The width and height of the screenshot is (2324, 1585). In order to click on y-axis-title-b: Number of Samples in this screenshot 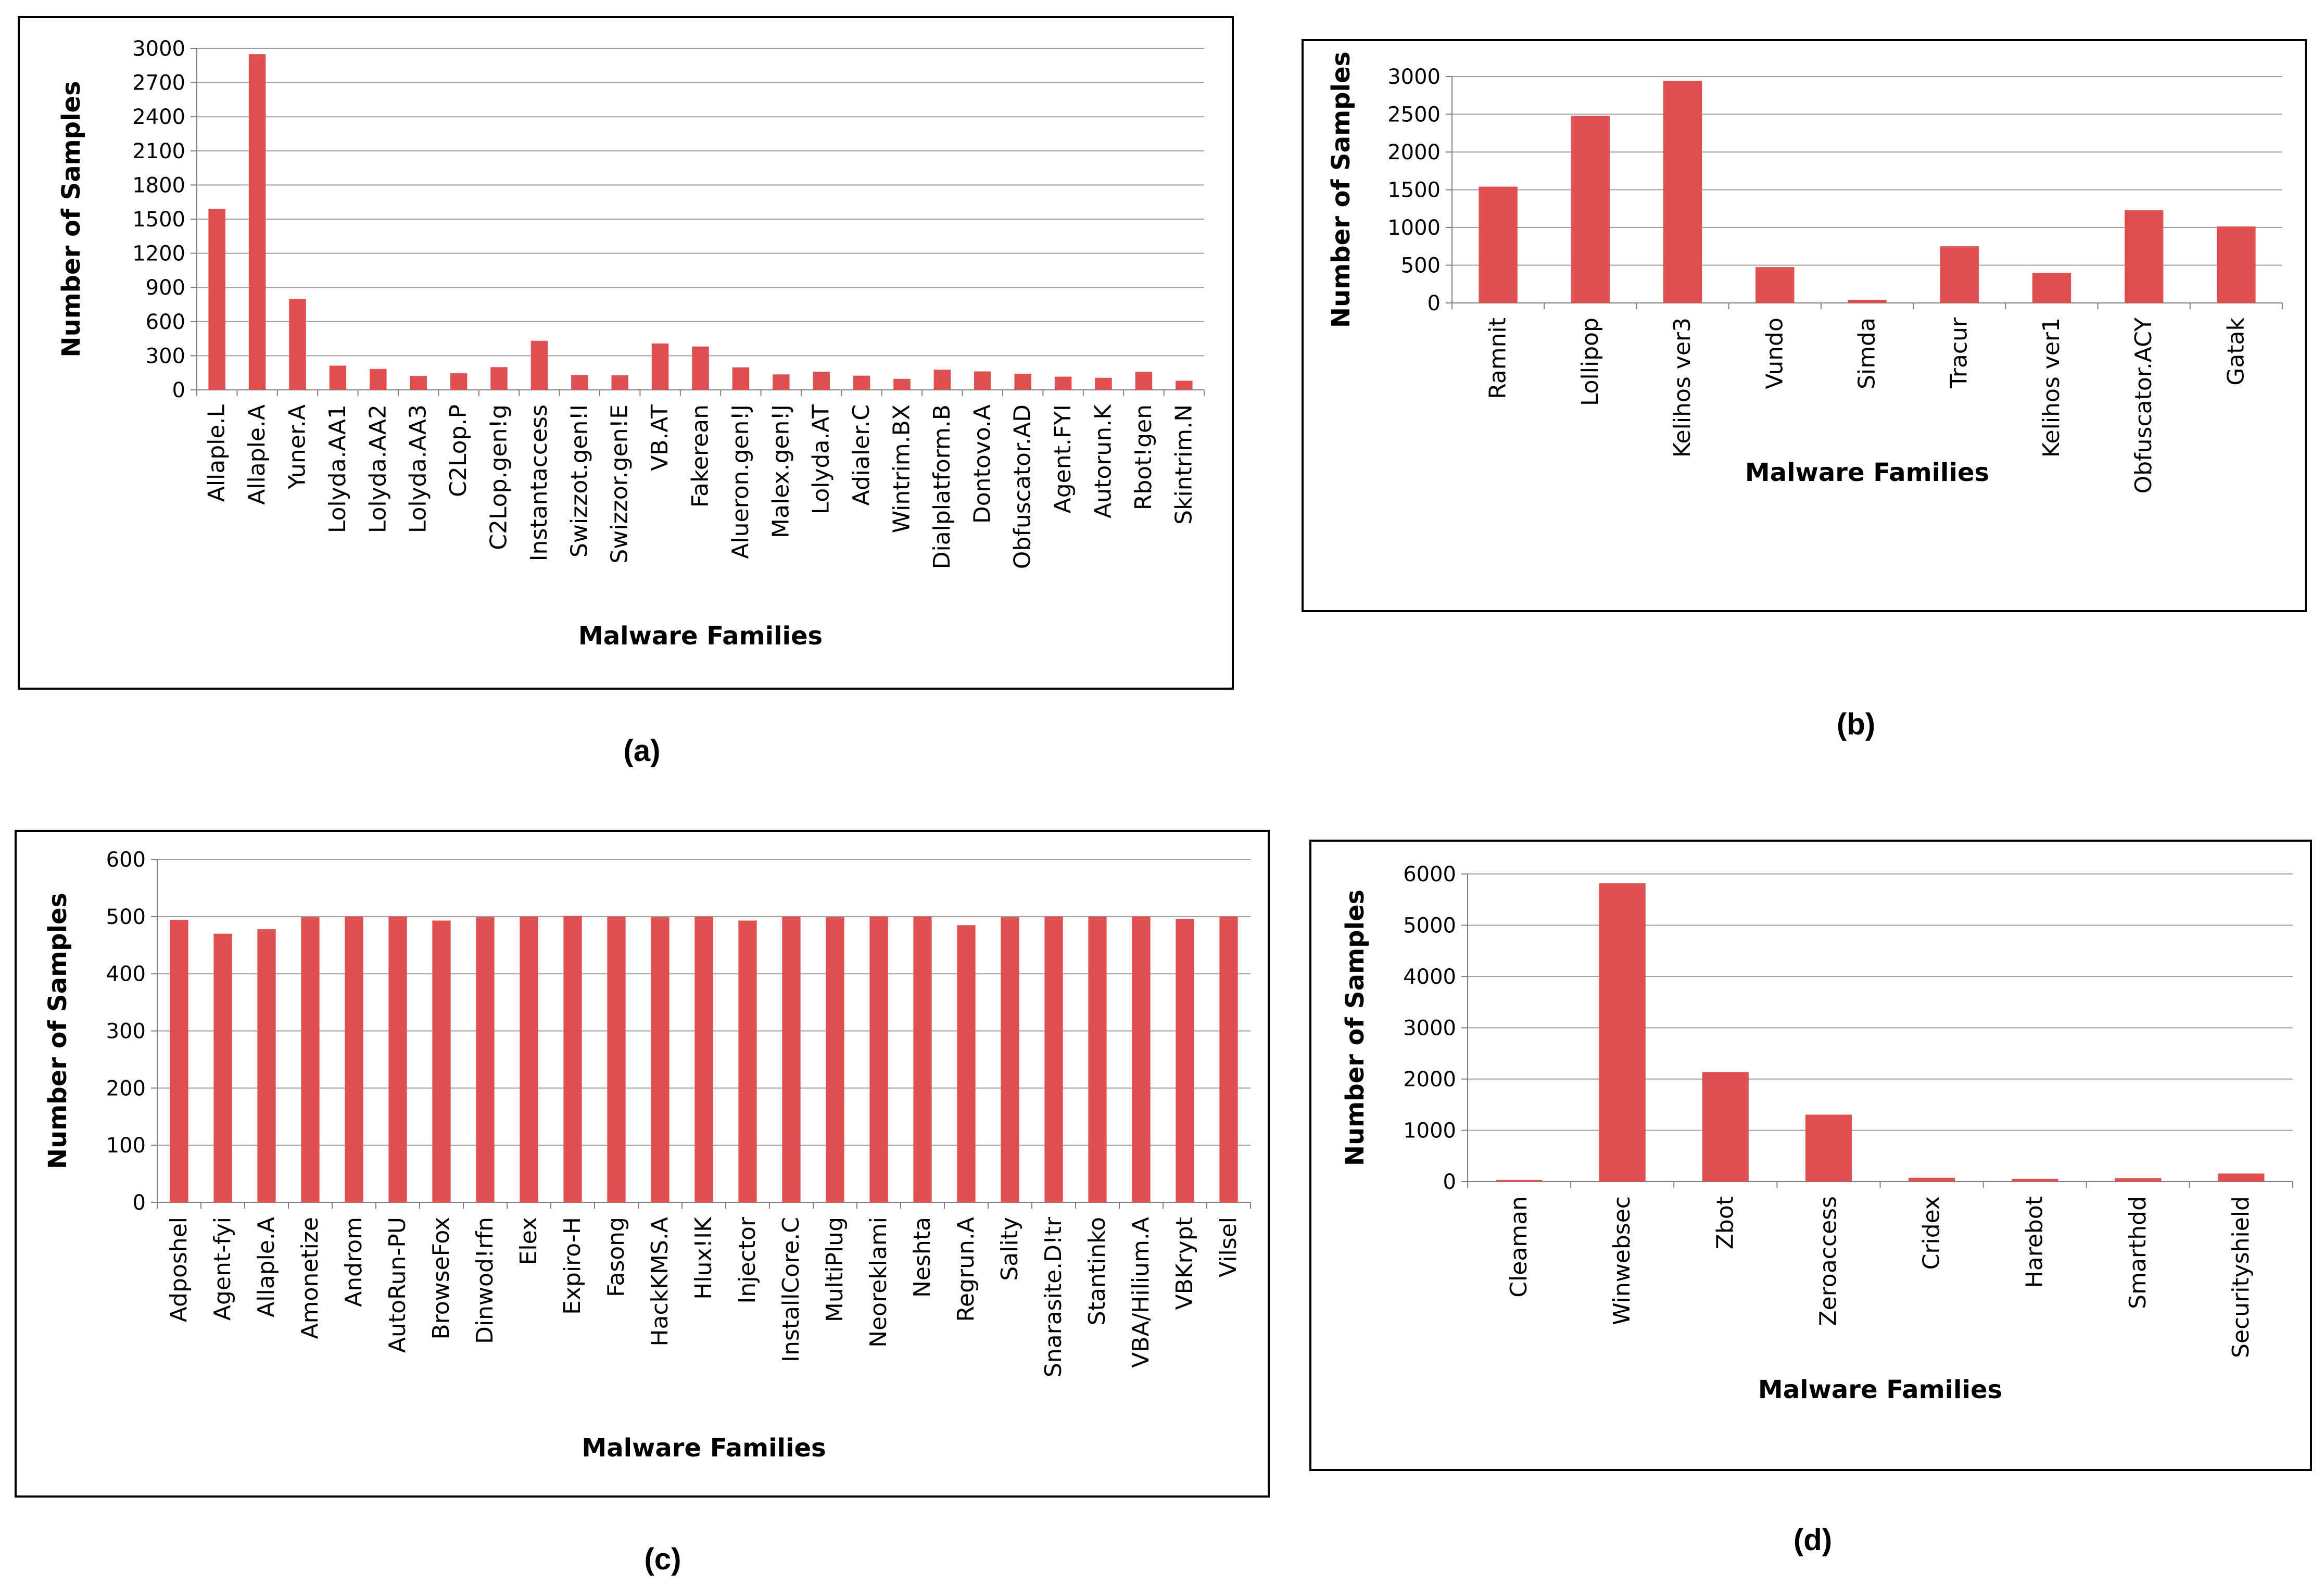, I will do `click(1341, 190)`.